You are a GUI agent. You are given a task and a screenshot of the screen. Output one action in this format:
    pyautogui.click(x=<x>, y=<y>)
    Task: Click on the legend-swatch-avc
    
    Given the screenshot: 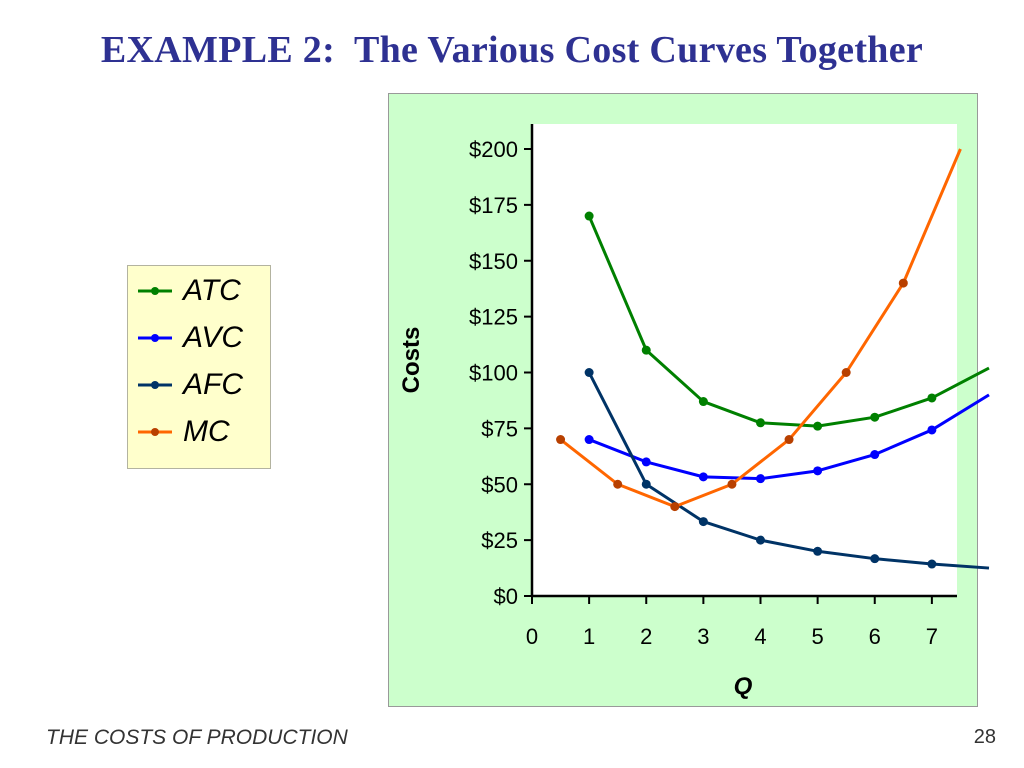 What is the action you would take?
    pyautogui.click(x=155, y=338)
    